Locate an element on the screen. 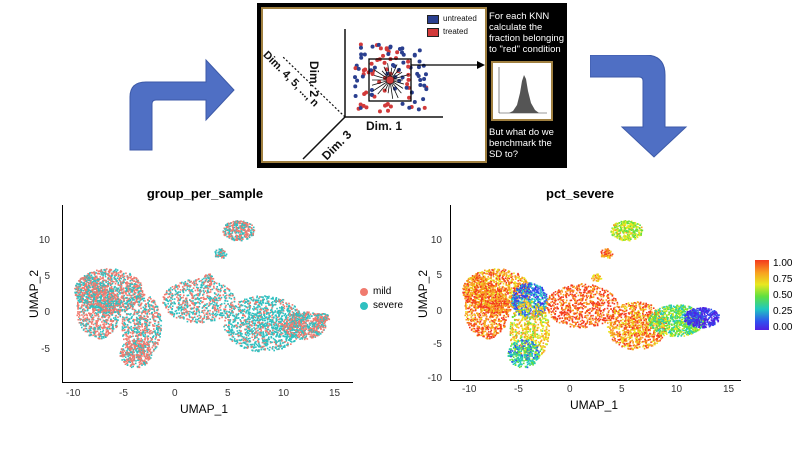  left-y-tick: -5 is located at coordinates (45, 349).